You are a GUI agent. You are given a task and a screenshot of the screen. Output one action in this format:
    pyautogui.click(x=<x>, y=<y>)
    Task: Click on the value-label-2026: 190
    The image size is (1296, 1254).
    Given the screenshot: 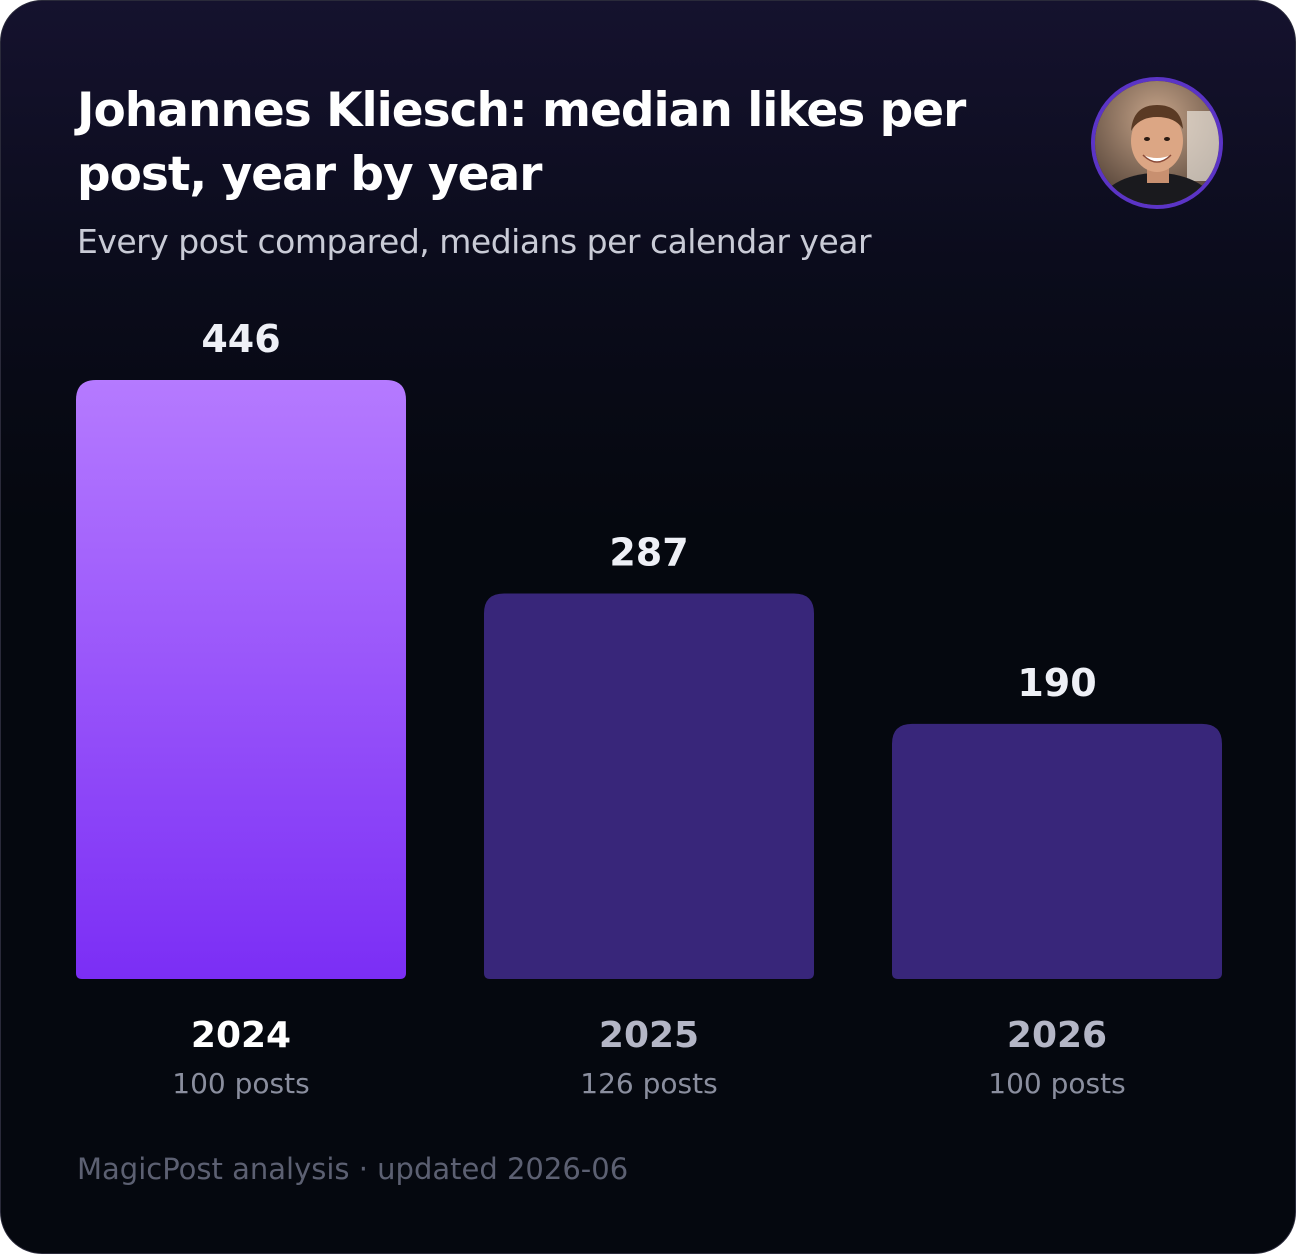 What is the action you would take?
    pyautogui.click(x=1056, y=683)
    